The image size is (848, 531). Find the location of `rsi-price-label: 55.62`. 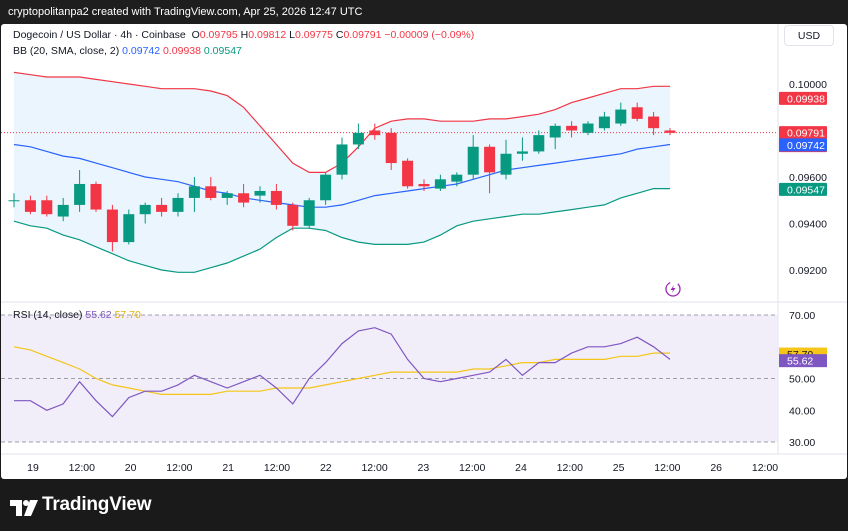

rsi-price-label: 55.62 is located at coordinates (800, 362).